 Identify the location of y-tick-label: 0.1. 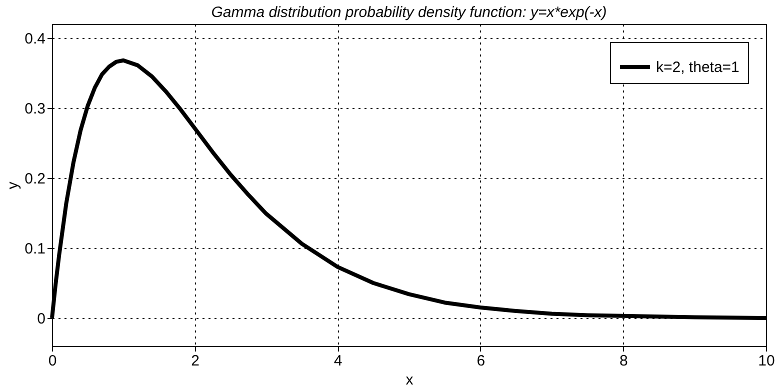
(35, 249).